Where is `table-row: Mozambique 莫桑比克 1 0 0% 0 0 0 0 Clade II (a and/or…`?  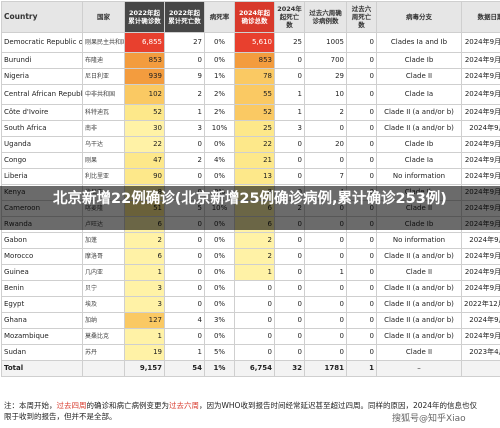 table-row: Mozambique 莫桑比克 1 0 0% 0 0 0 0 Clade II (a and/or… is located at coordinates (250, 336).